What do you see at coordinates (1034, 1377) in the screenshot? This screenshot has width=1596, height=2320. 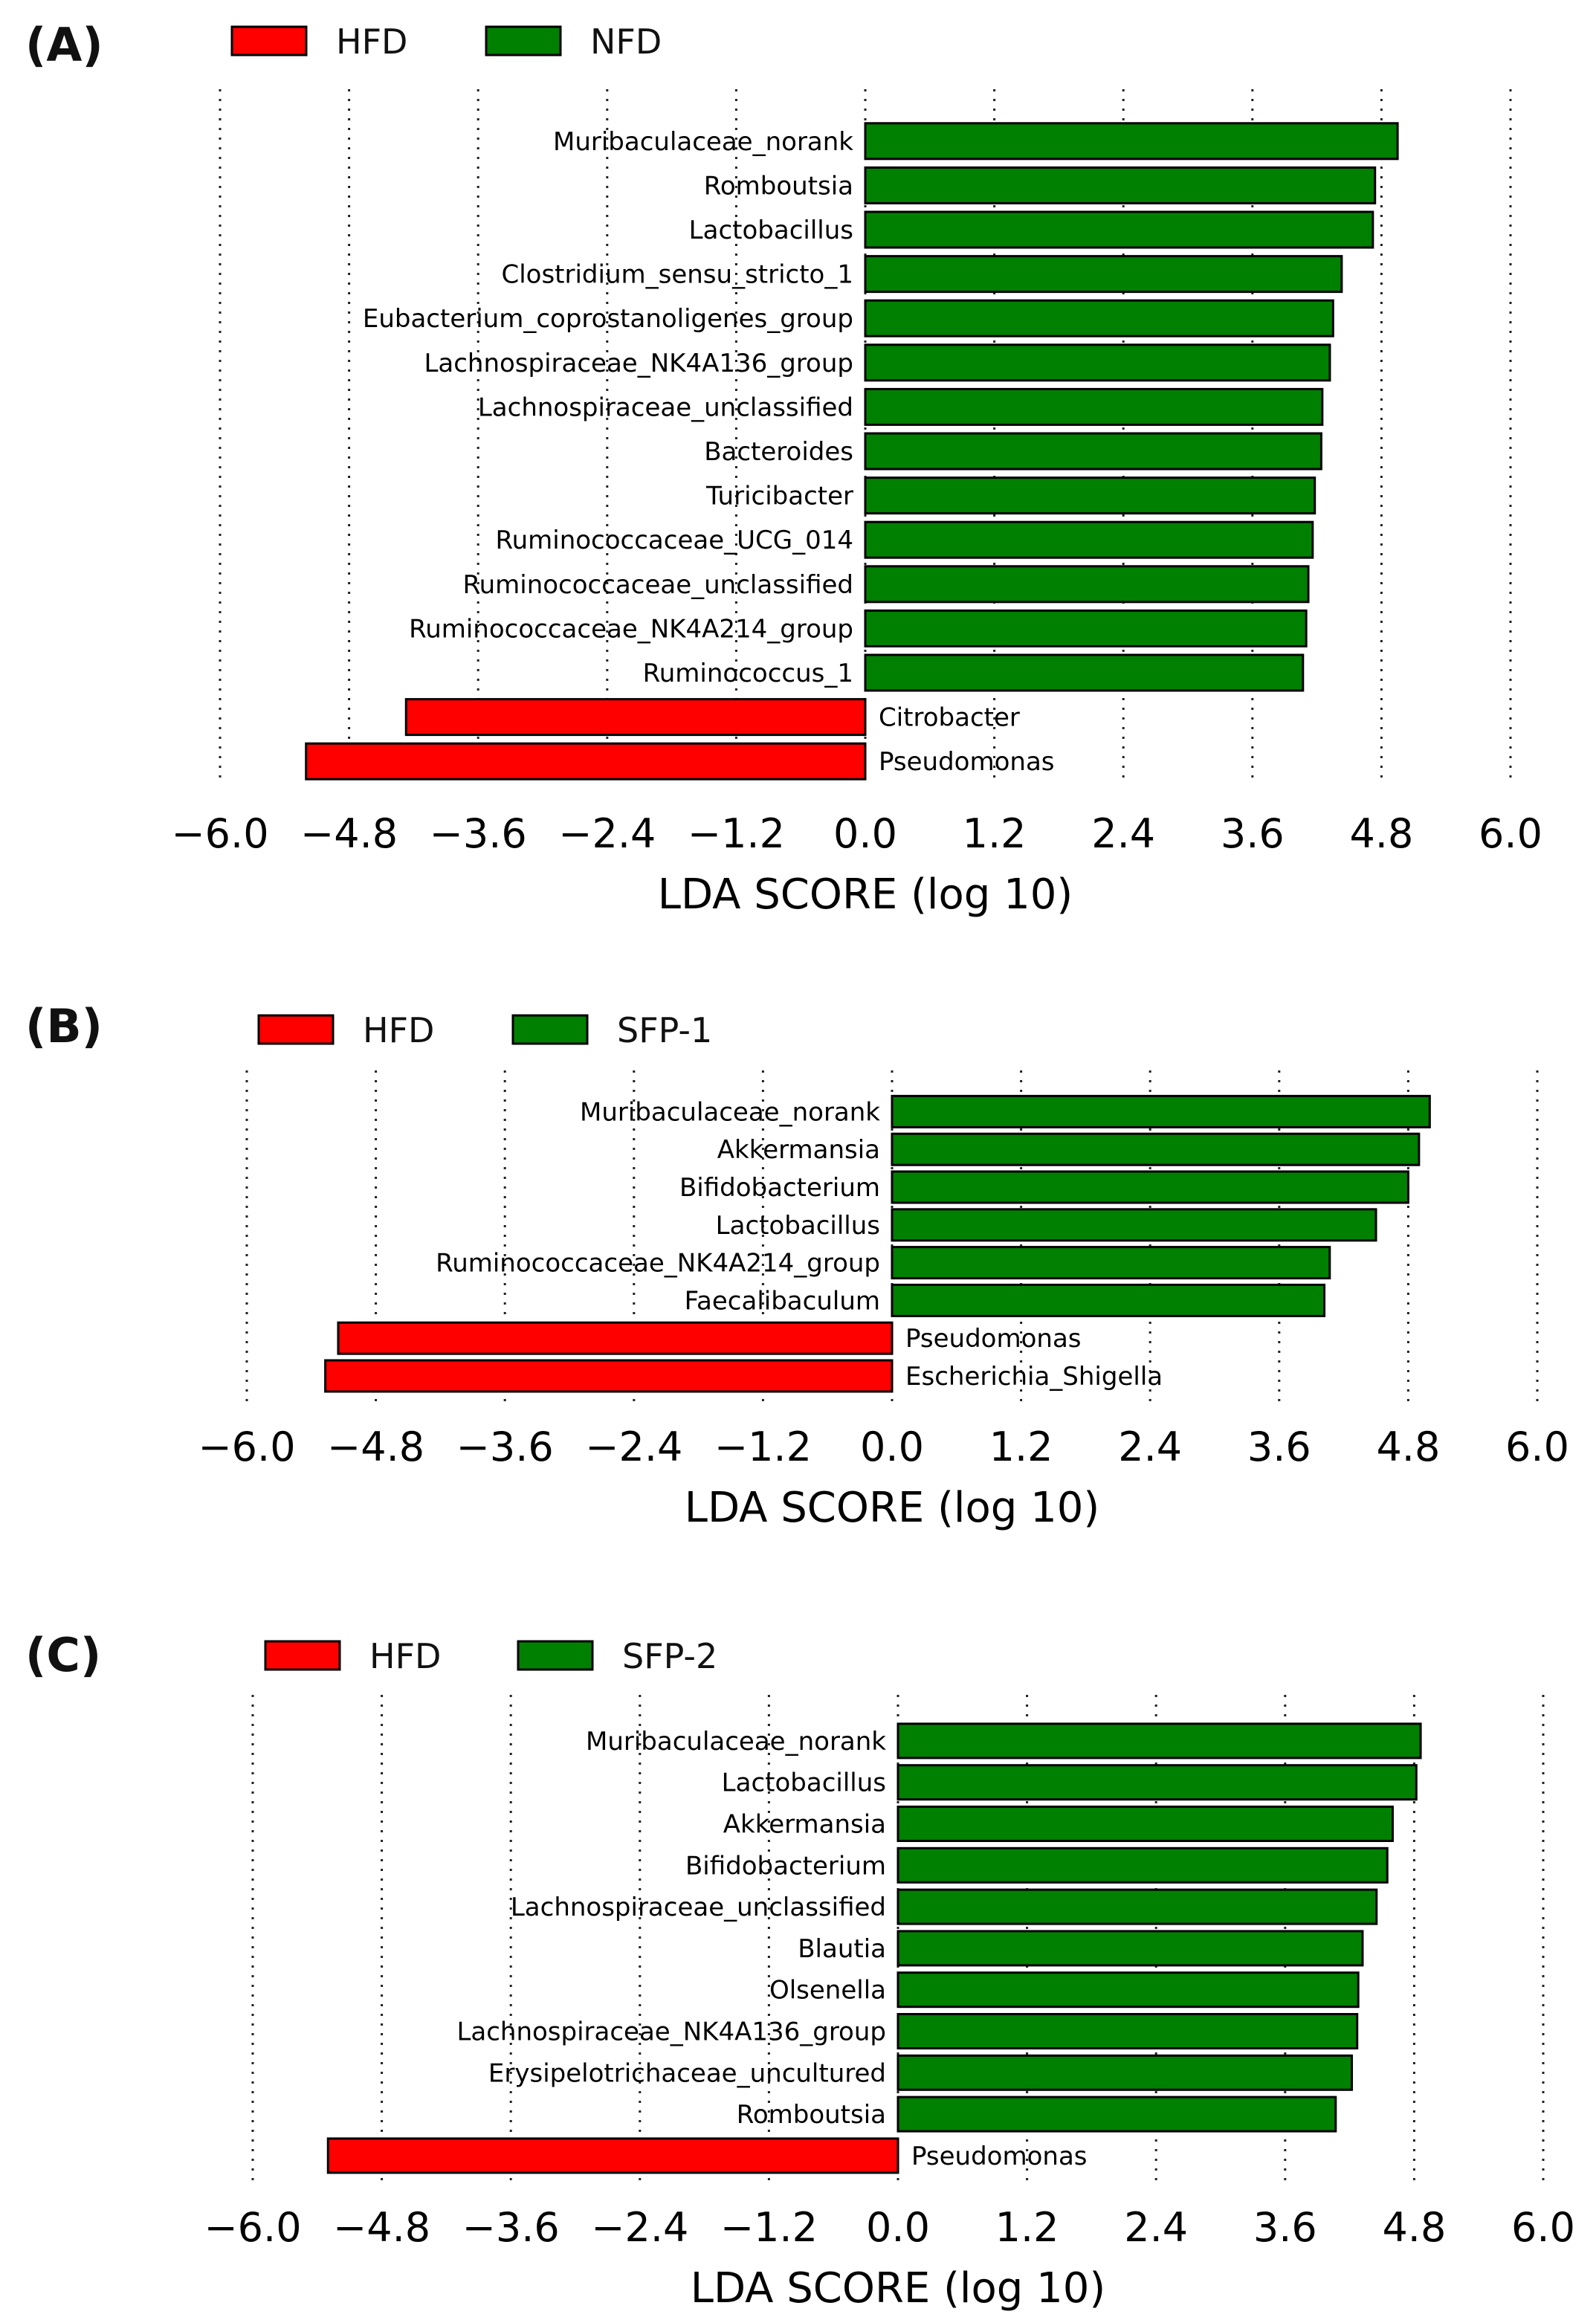 I see `bar-label: Escherichia_Shigella` at bounding box center [1034, 1377].